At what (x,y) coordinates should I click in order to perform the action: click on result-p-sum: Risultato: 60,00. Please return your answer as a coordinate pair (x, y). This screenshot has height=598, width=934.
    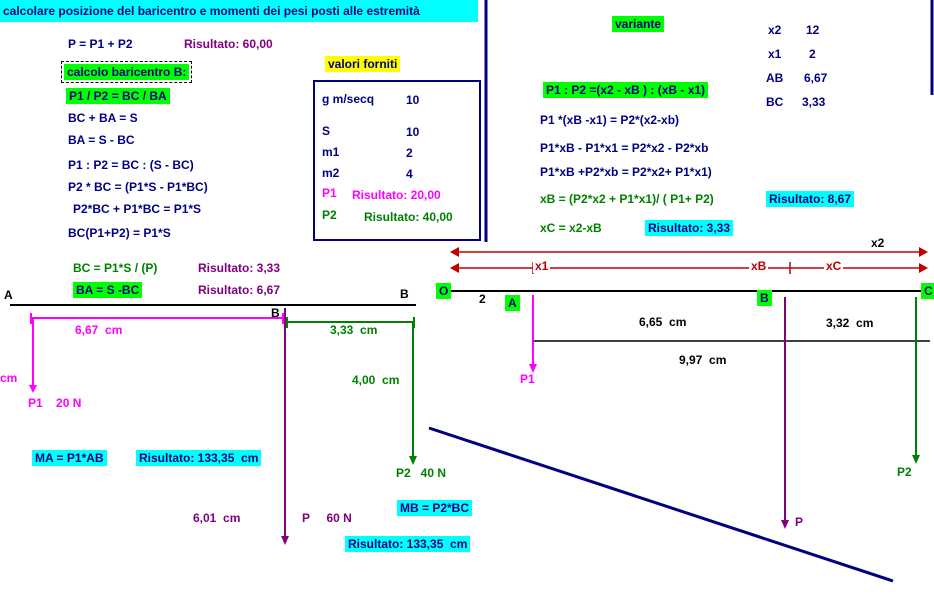
    Looking at the image, I should click on (228, 44).